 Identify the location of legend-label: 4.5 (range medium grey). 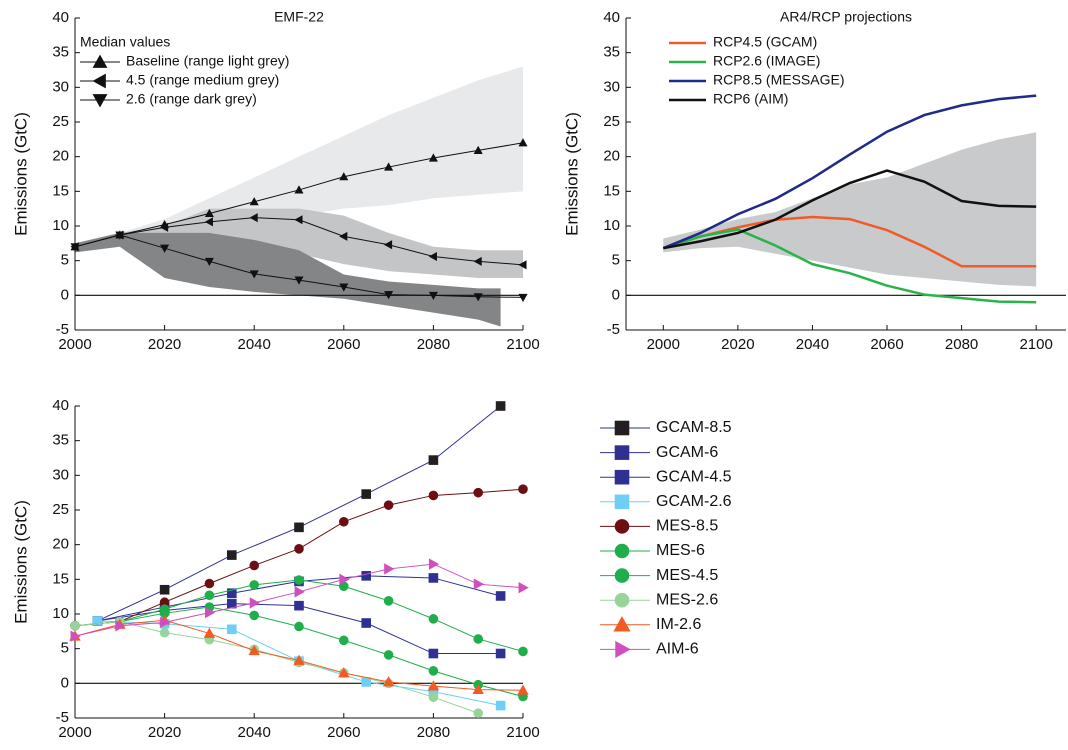
(202, 80).